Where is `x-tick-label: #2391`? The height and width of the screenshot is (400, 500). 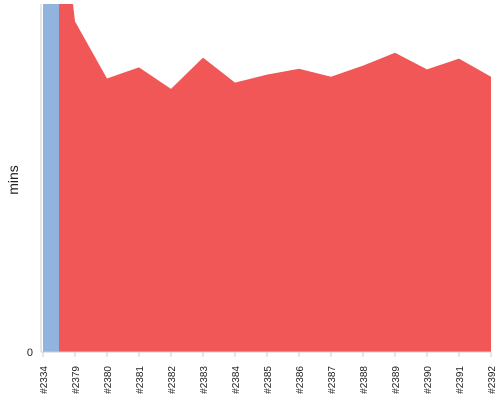 x-tick-label: #2391 is located at coordinates (460, 380).